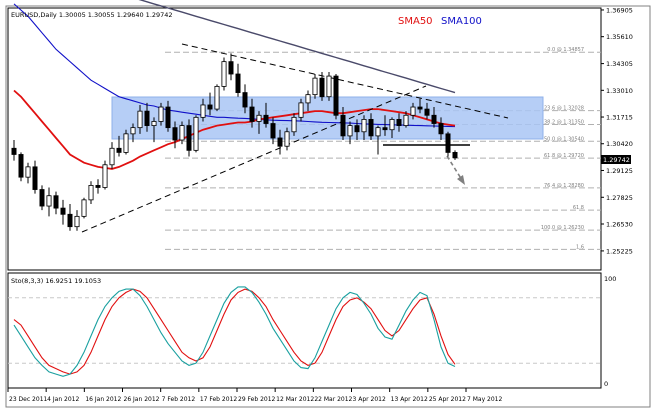  I want to click on sma50-line, so click(234, 129).